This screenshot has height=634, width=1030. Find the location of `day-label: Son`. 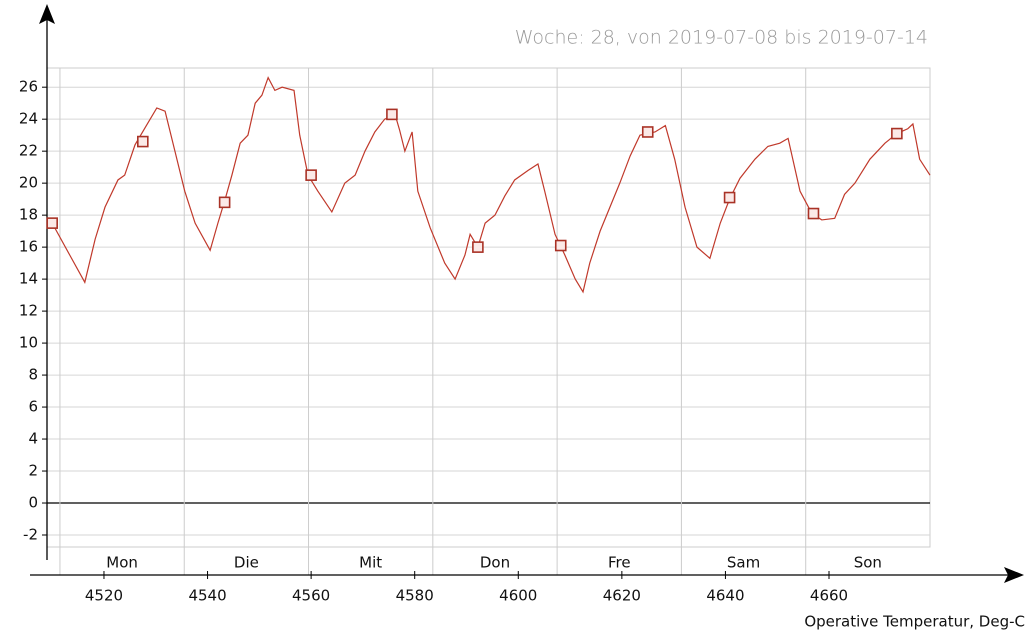

day-label: Son is located at coordinates (868, 563).